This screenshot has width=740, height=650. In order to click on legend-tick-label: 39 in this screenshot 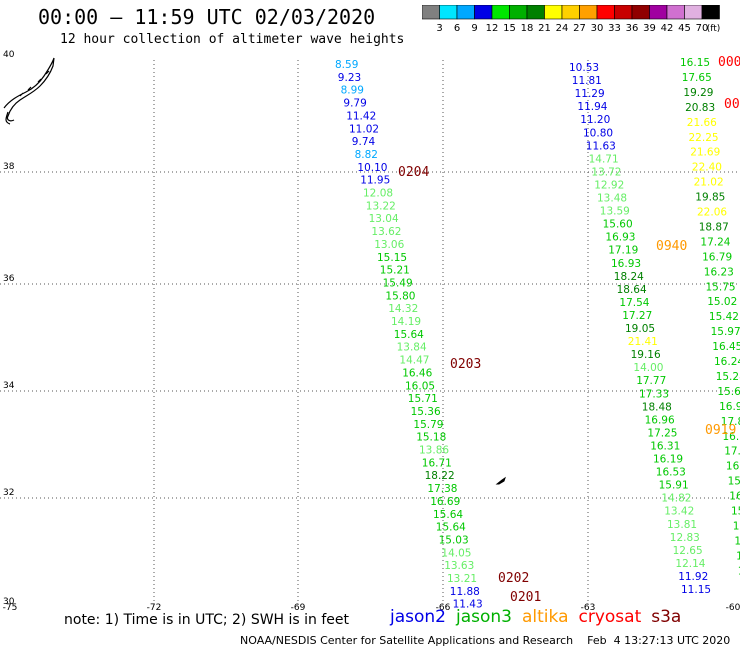, I will do `click(649, 28)`.